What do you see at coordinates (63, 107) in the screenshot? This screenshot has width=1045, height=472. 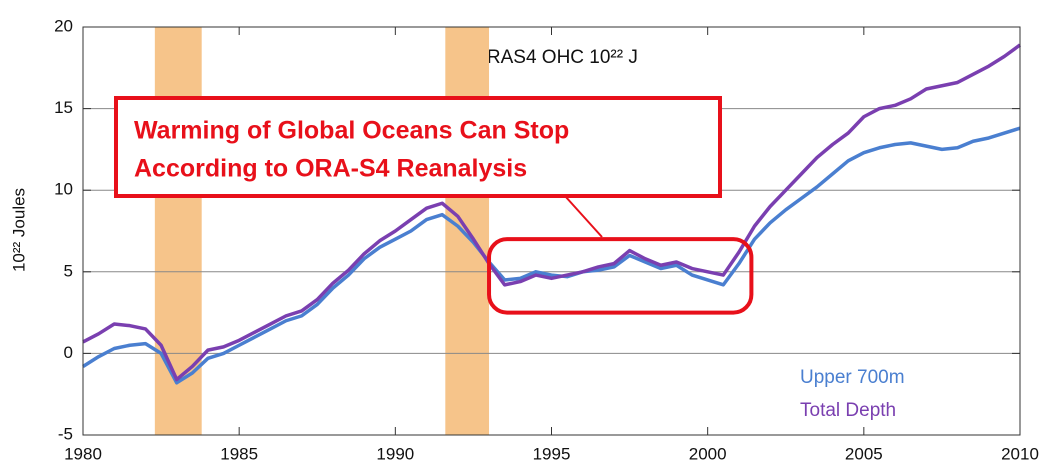 I see `y-tick-label: 15` at bounding box center [63, 107].